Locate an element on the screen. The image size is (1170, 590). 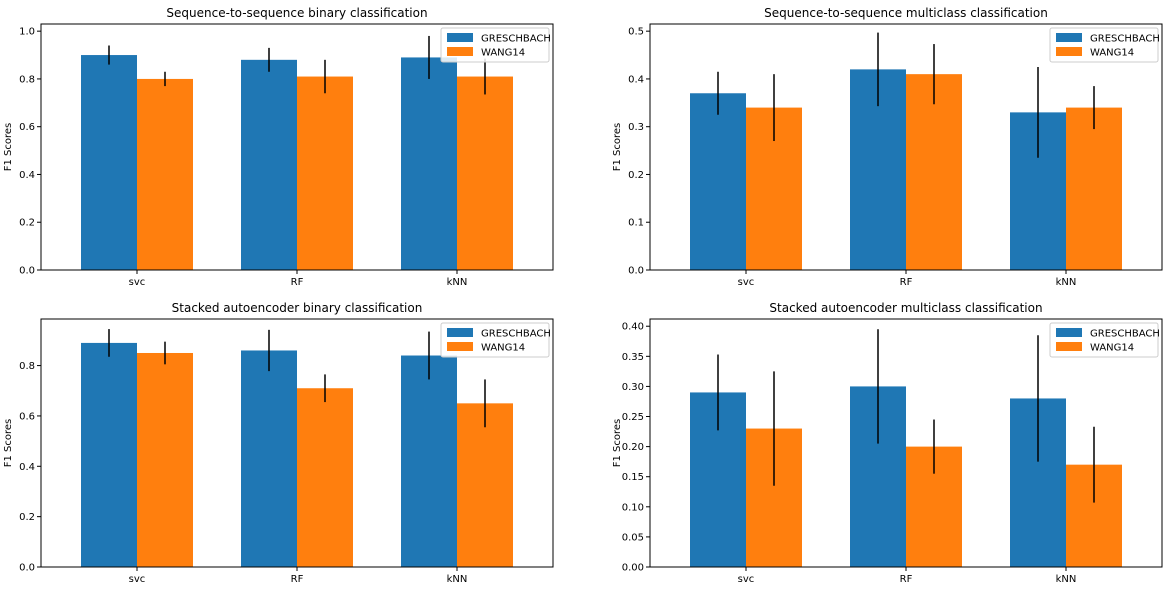
y-tick-label: 1.0 is located at coordinates (27, 32).